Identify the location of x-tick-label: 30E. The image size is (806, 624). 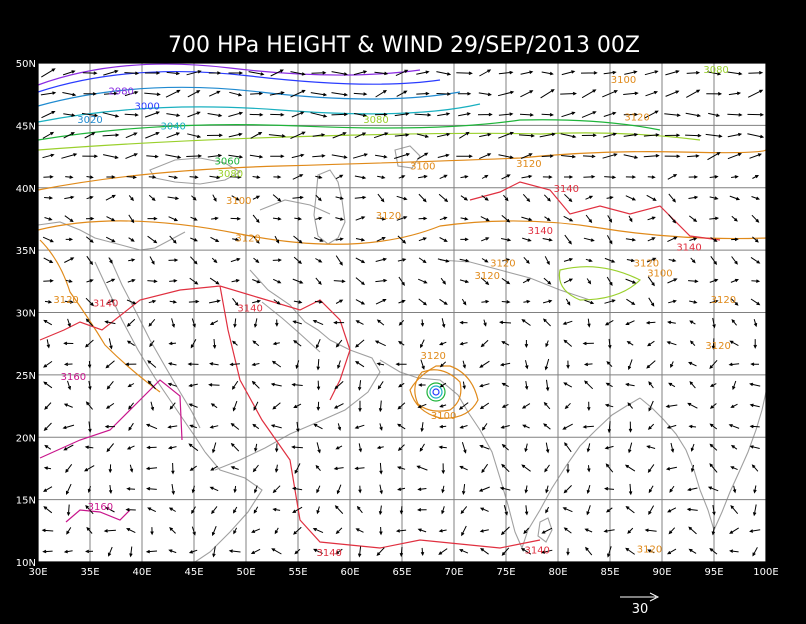
(37, 572).